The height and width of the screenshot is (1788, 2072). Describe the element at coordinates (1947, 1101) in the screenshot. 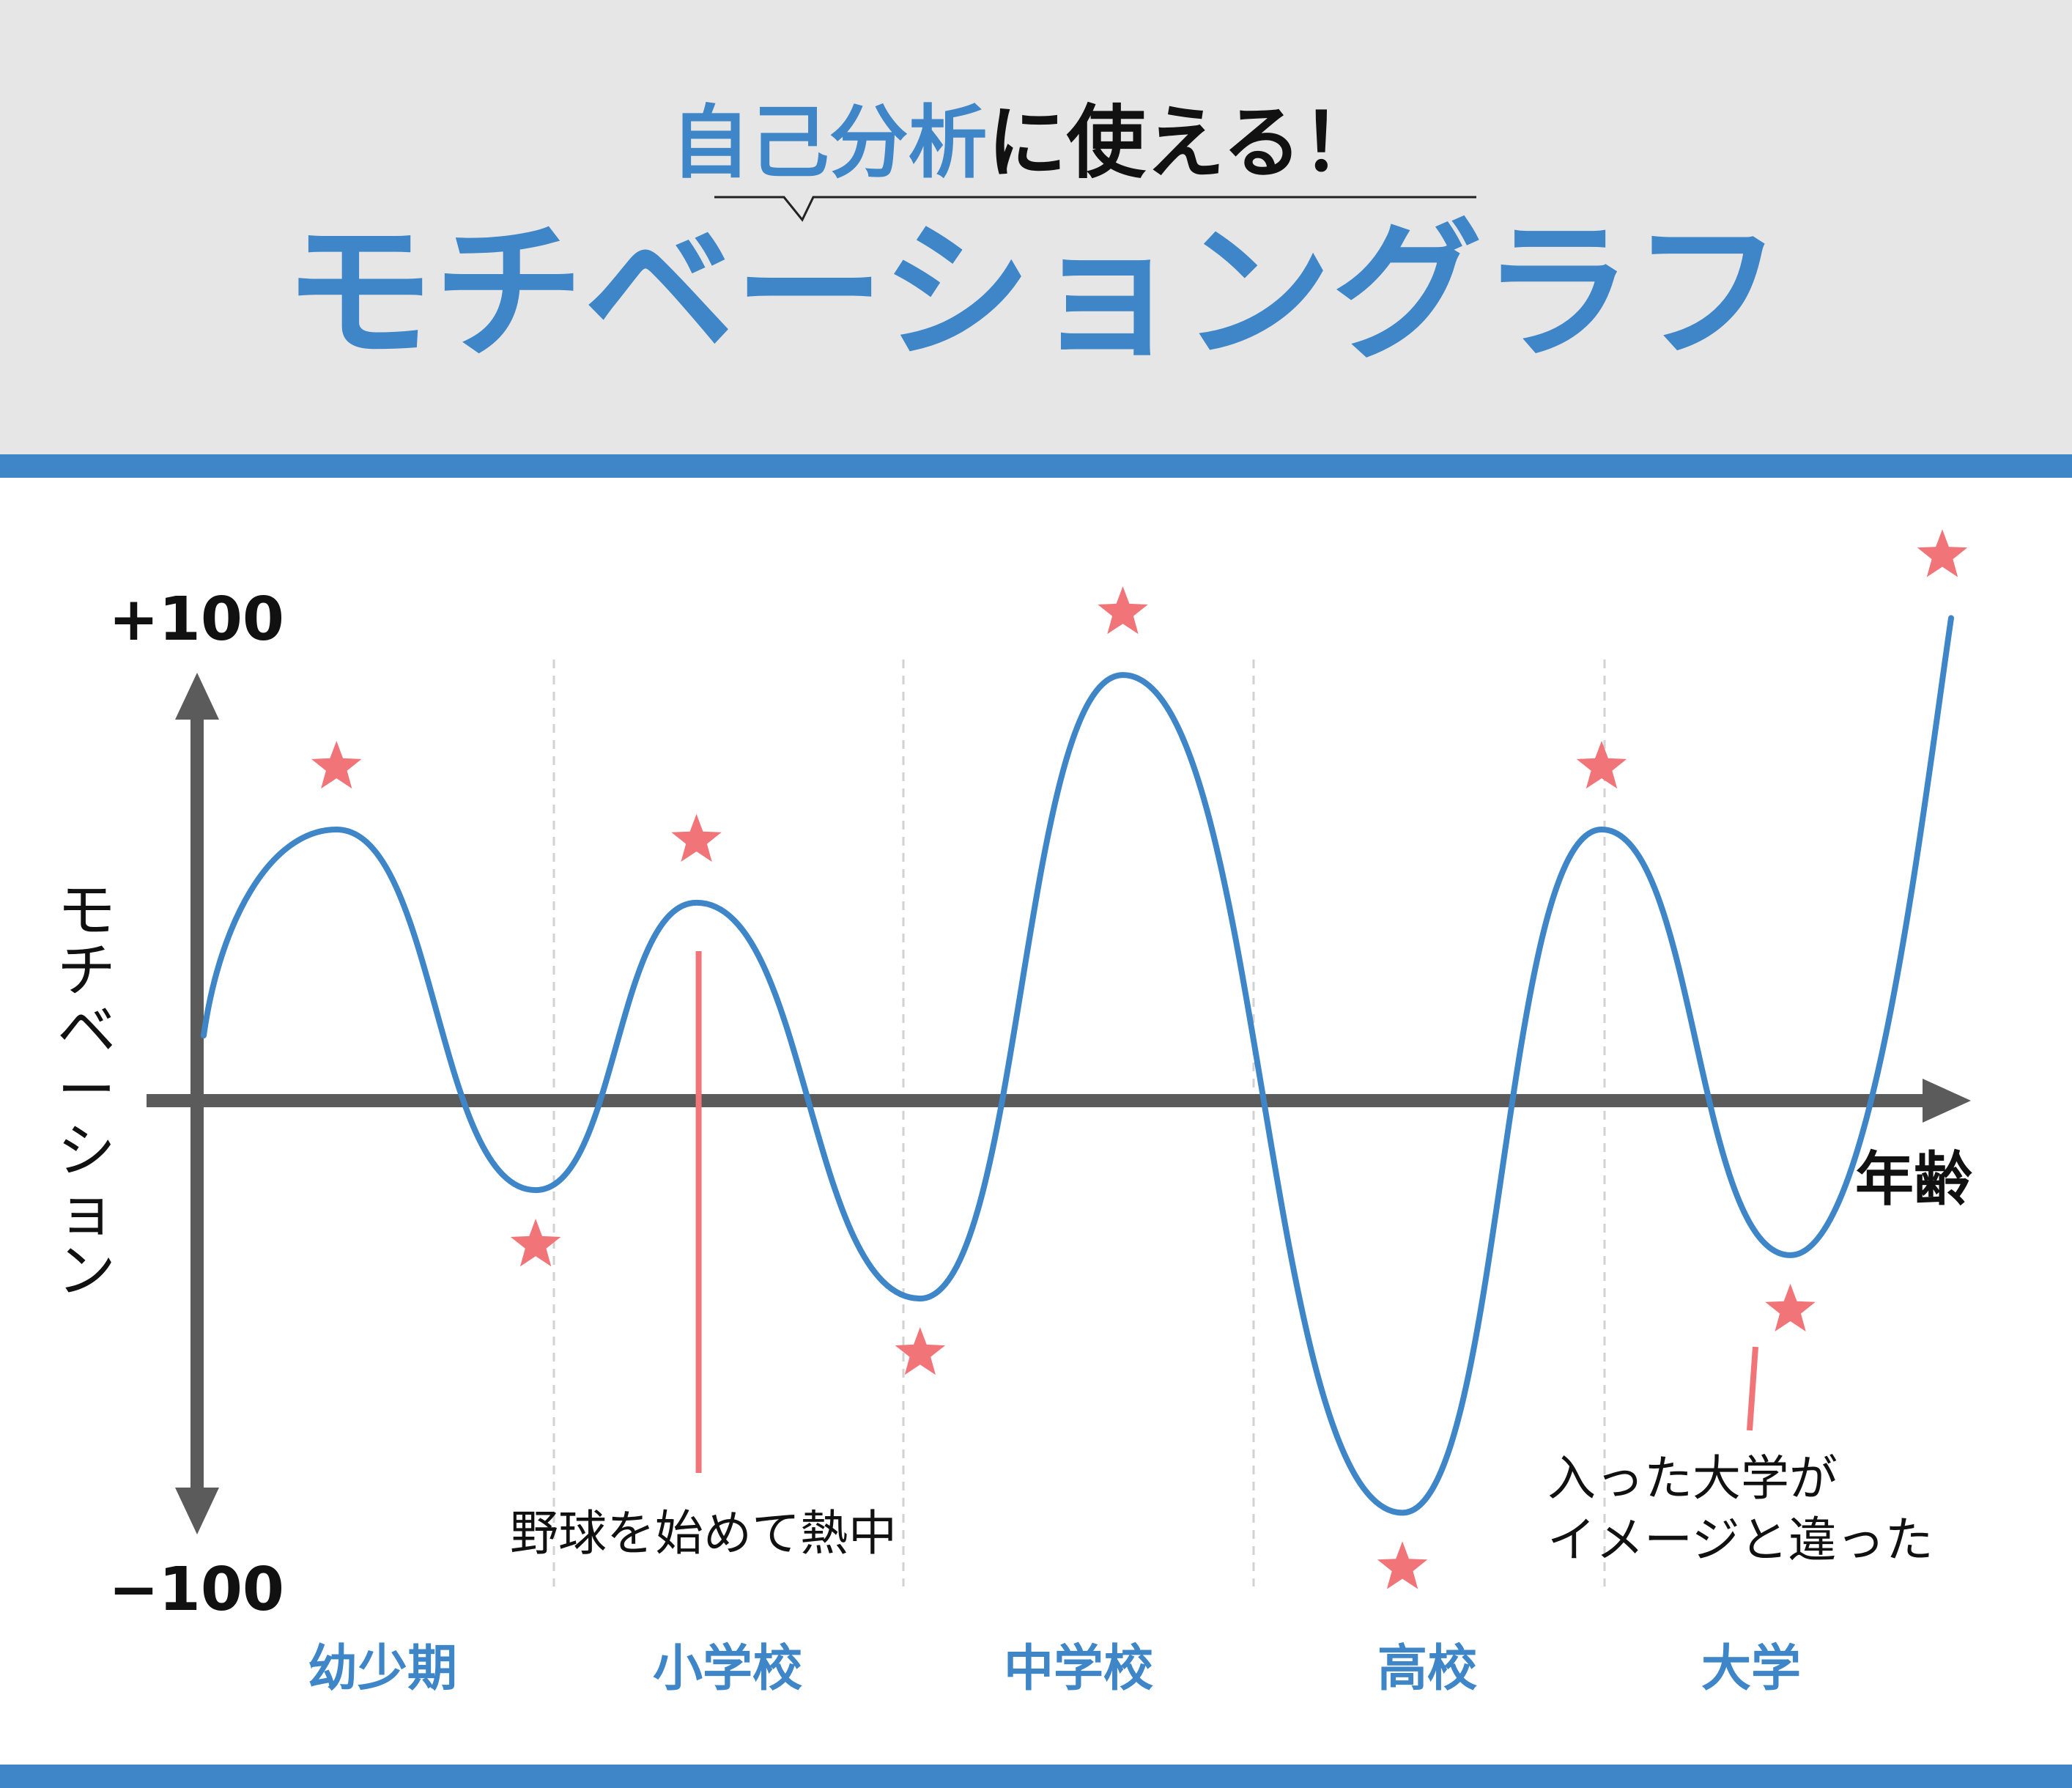

I see `x-axis-arrow` at that location.